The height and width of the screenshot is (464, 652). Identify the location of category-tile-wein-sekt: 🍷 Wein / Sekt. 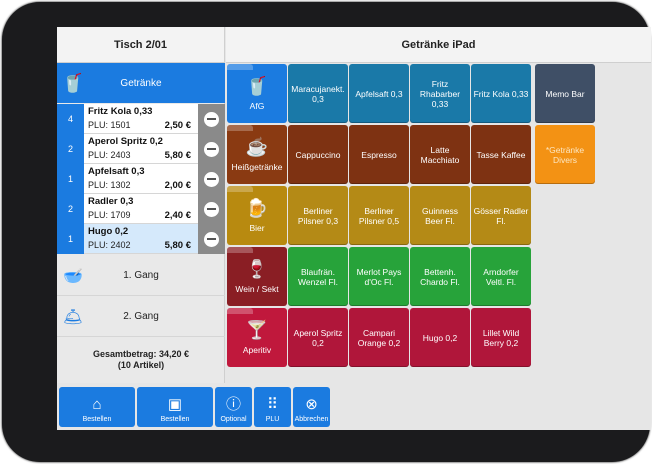
(257, 276).